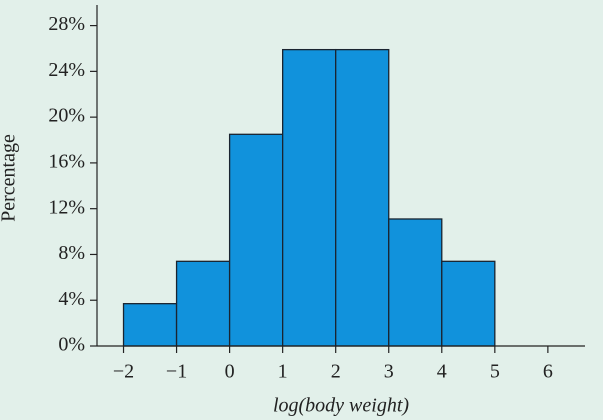  What do you see at coordinates (341, 406) in the screenshot?
I see `x-axis-label: log(body weight)` at bounding box center [341, 406].